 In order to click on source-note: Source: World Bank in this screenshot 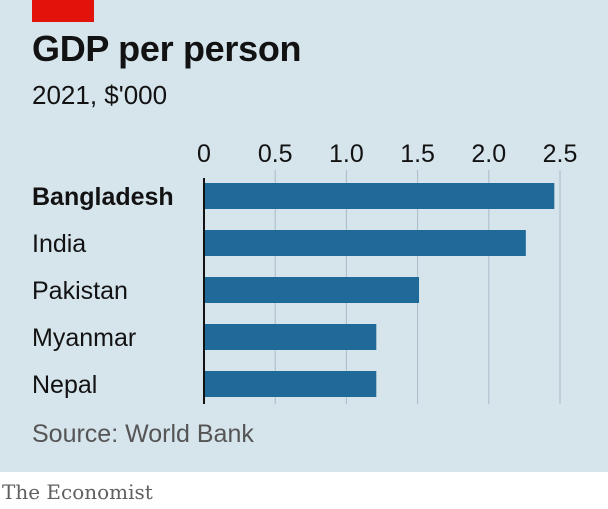, I will do `click(143, 434)`.